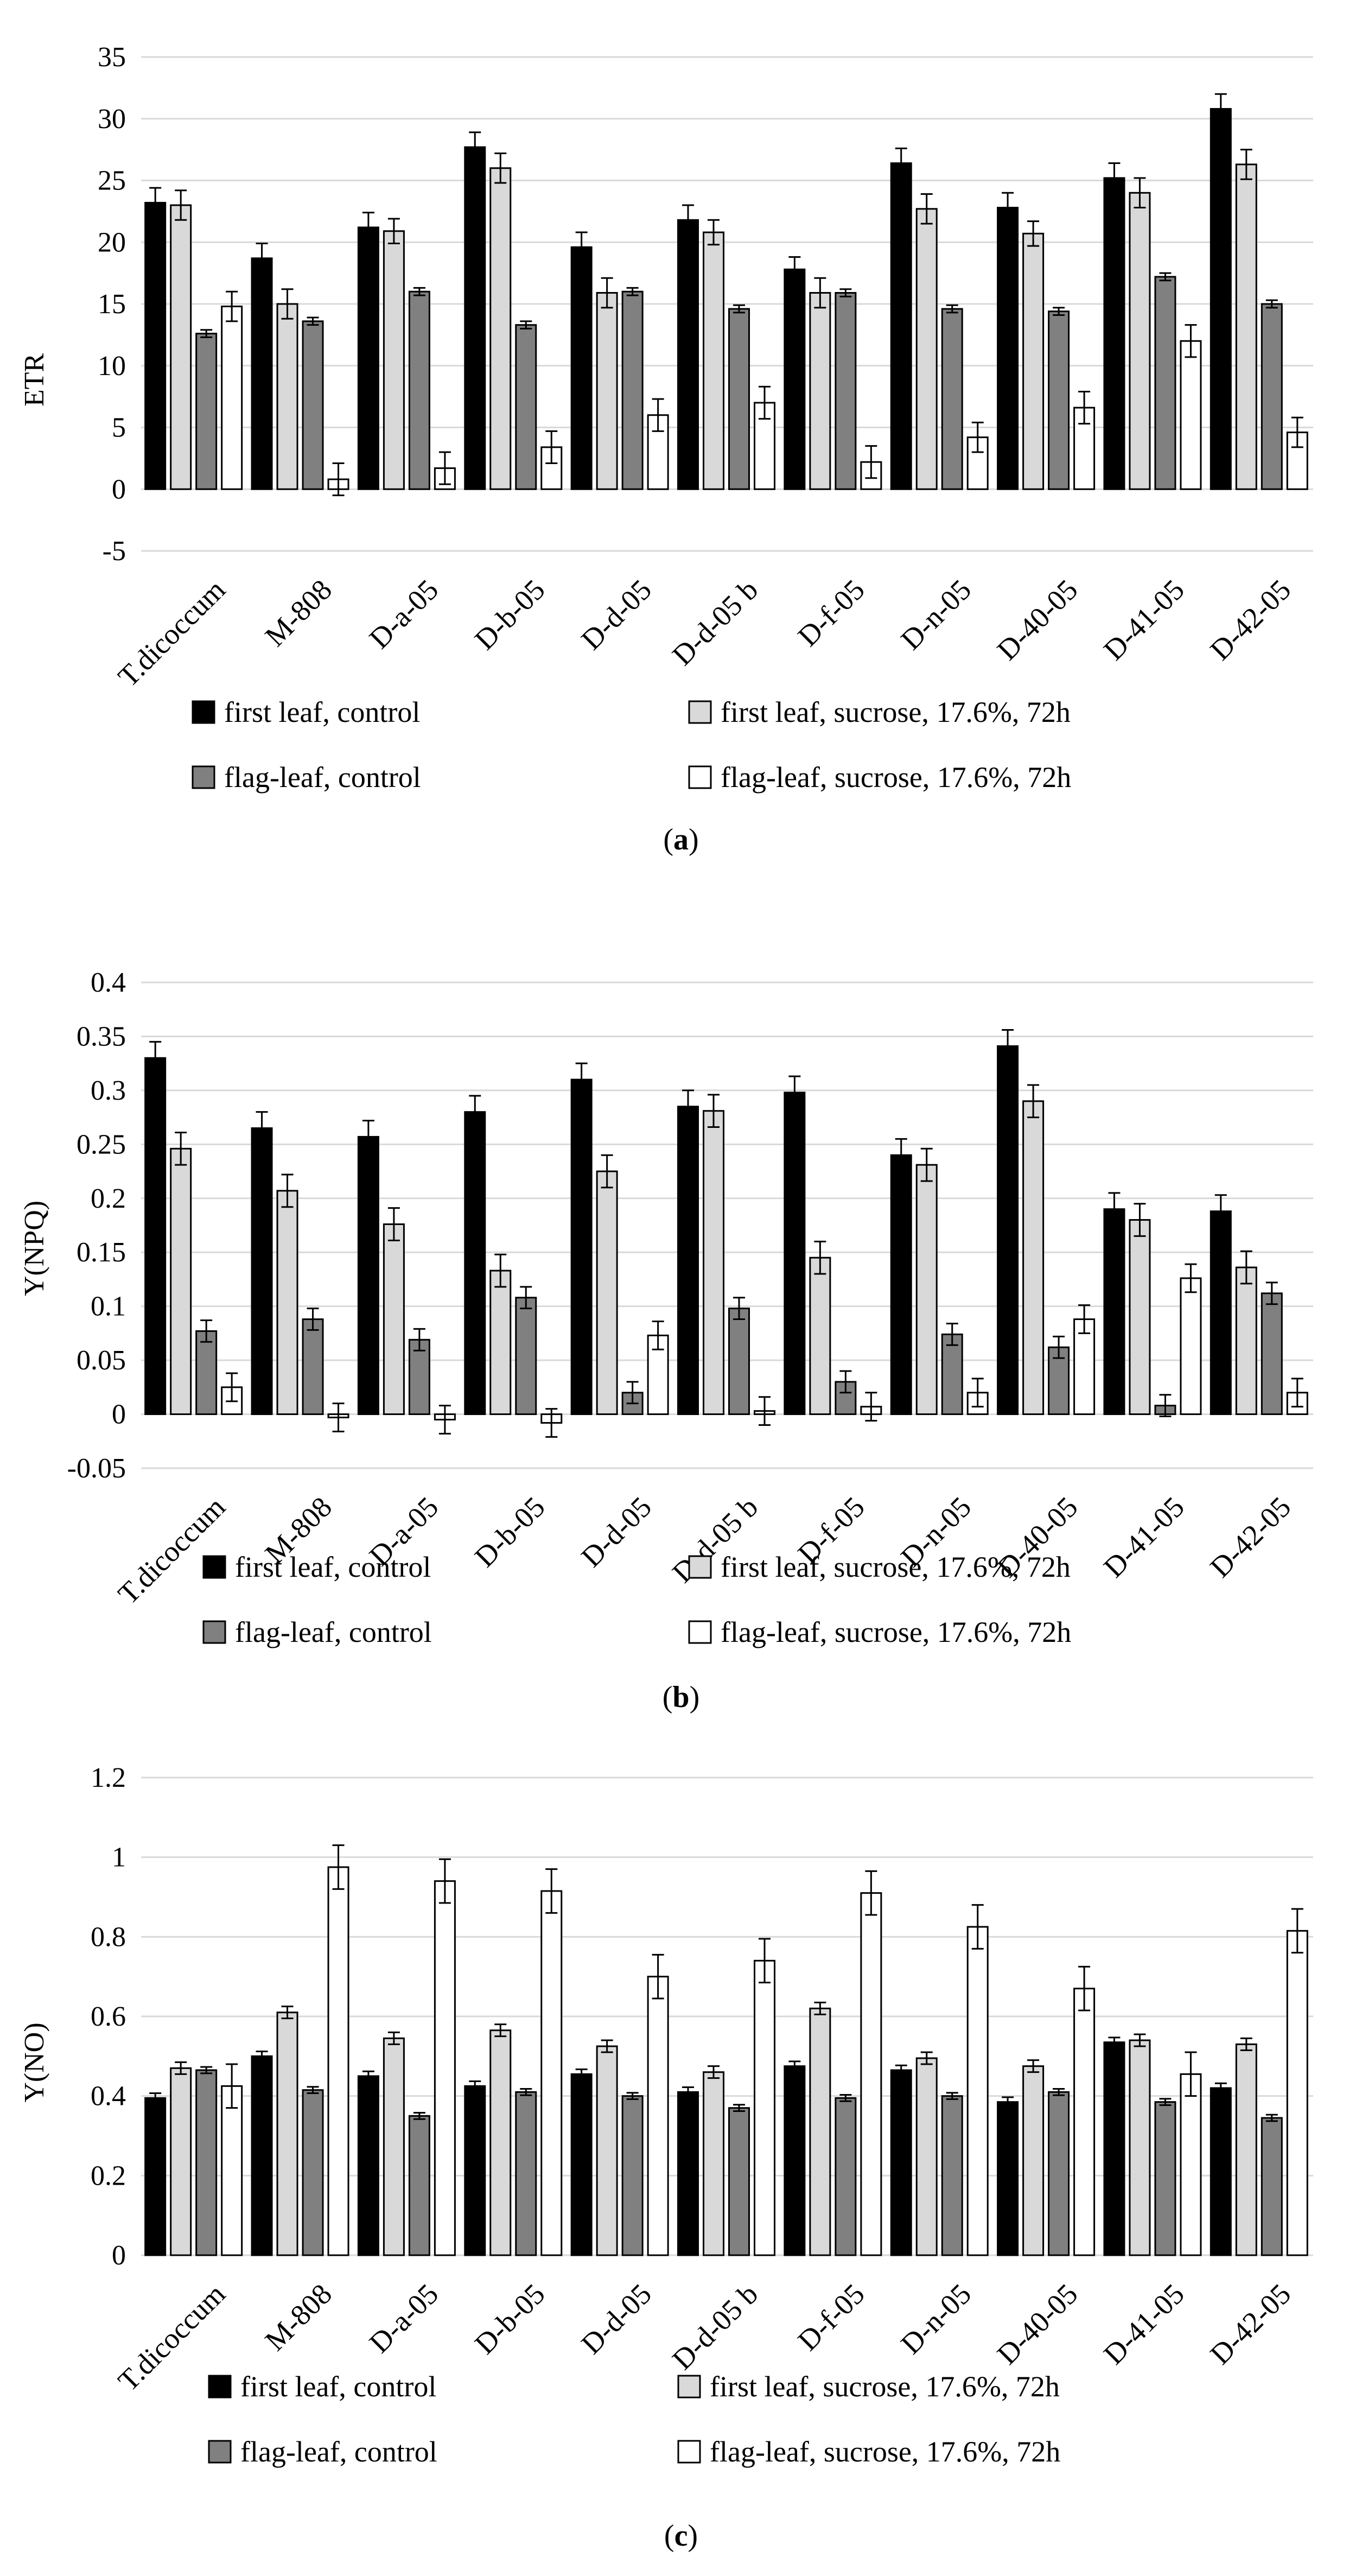  I want to click on panel-caption: (c), so click(681, 2536).